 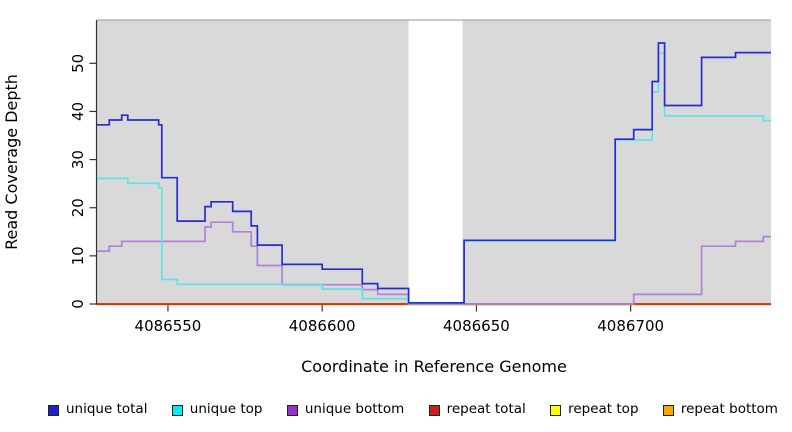 I want to click on y-tick-label: 0, so click(x=78, y=304).